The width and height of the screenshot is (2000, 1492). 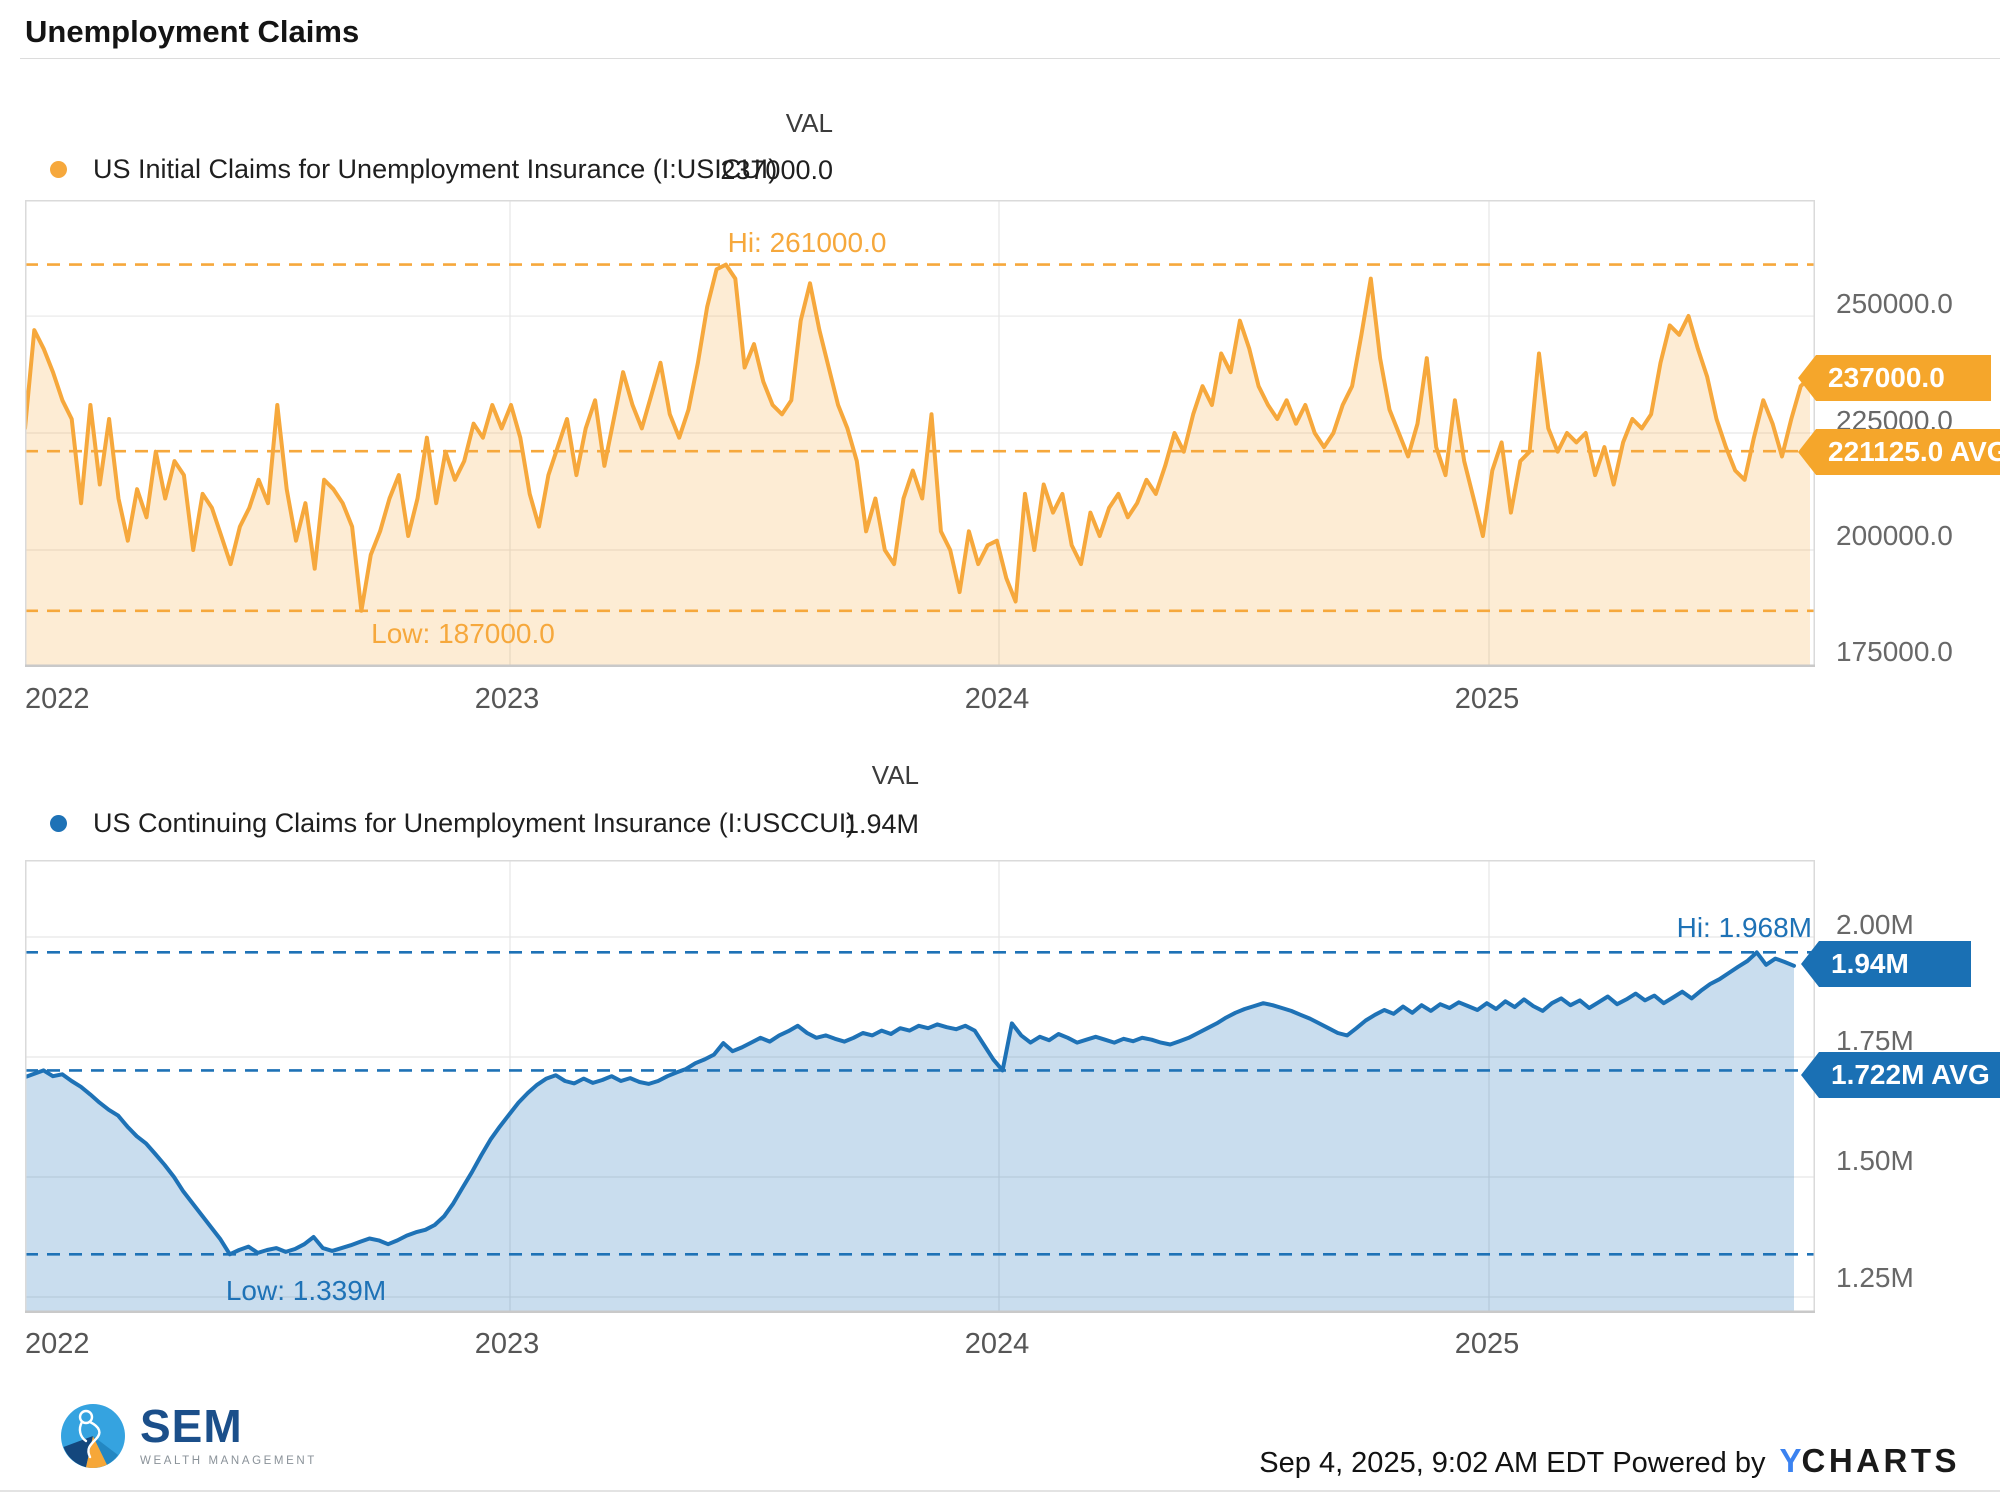 I want to click on continuing-claims-hi-label: Hi: 1.968M, so click(x=1744, y=927).